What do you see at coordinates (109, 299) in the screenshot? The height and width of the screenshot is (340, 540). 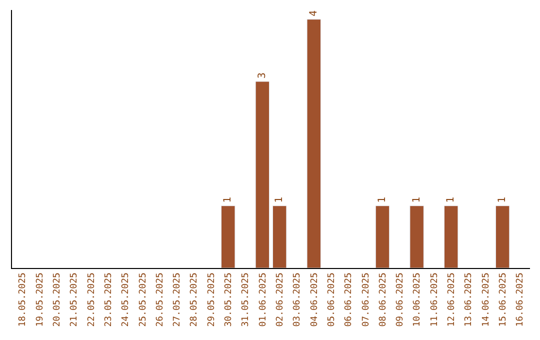 I see `x-tick-label: 23.05.2025` at bounding box center [109, 299].